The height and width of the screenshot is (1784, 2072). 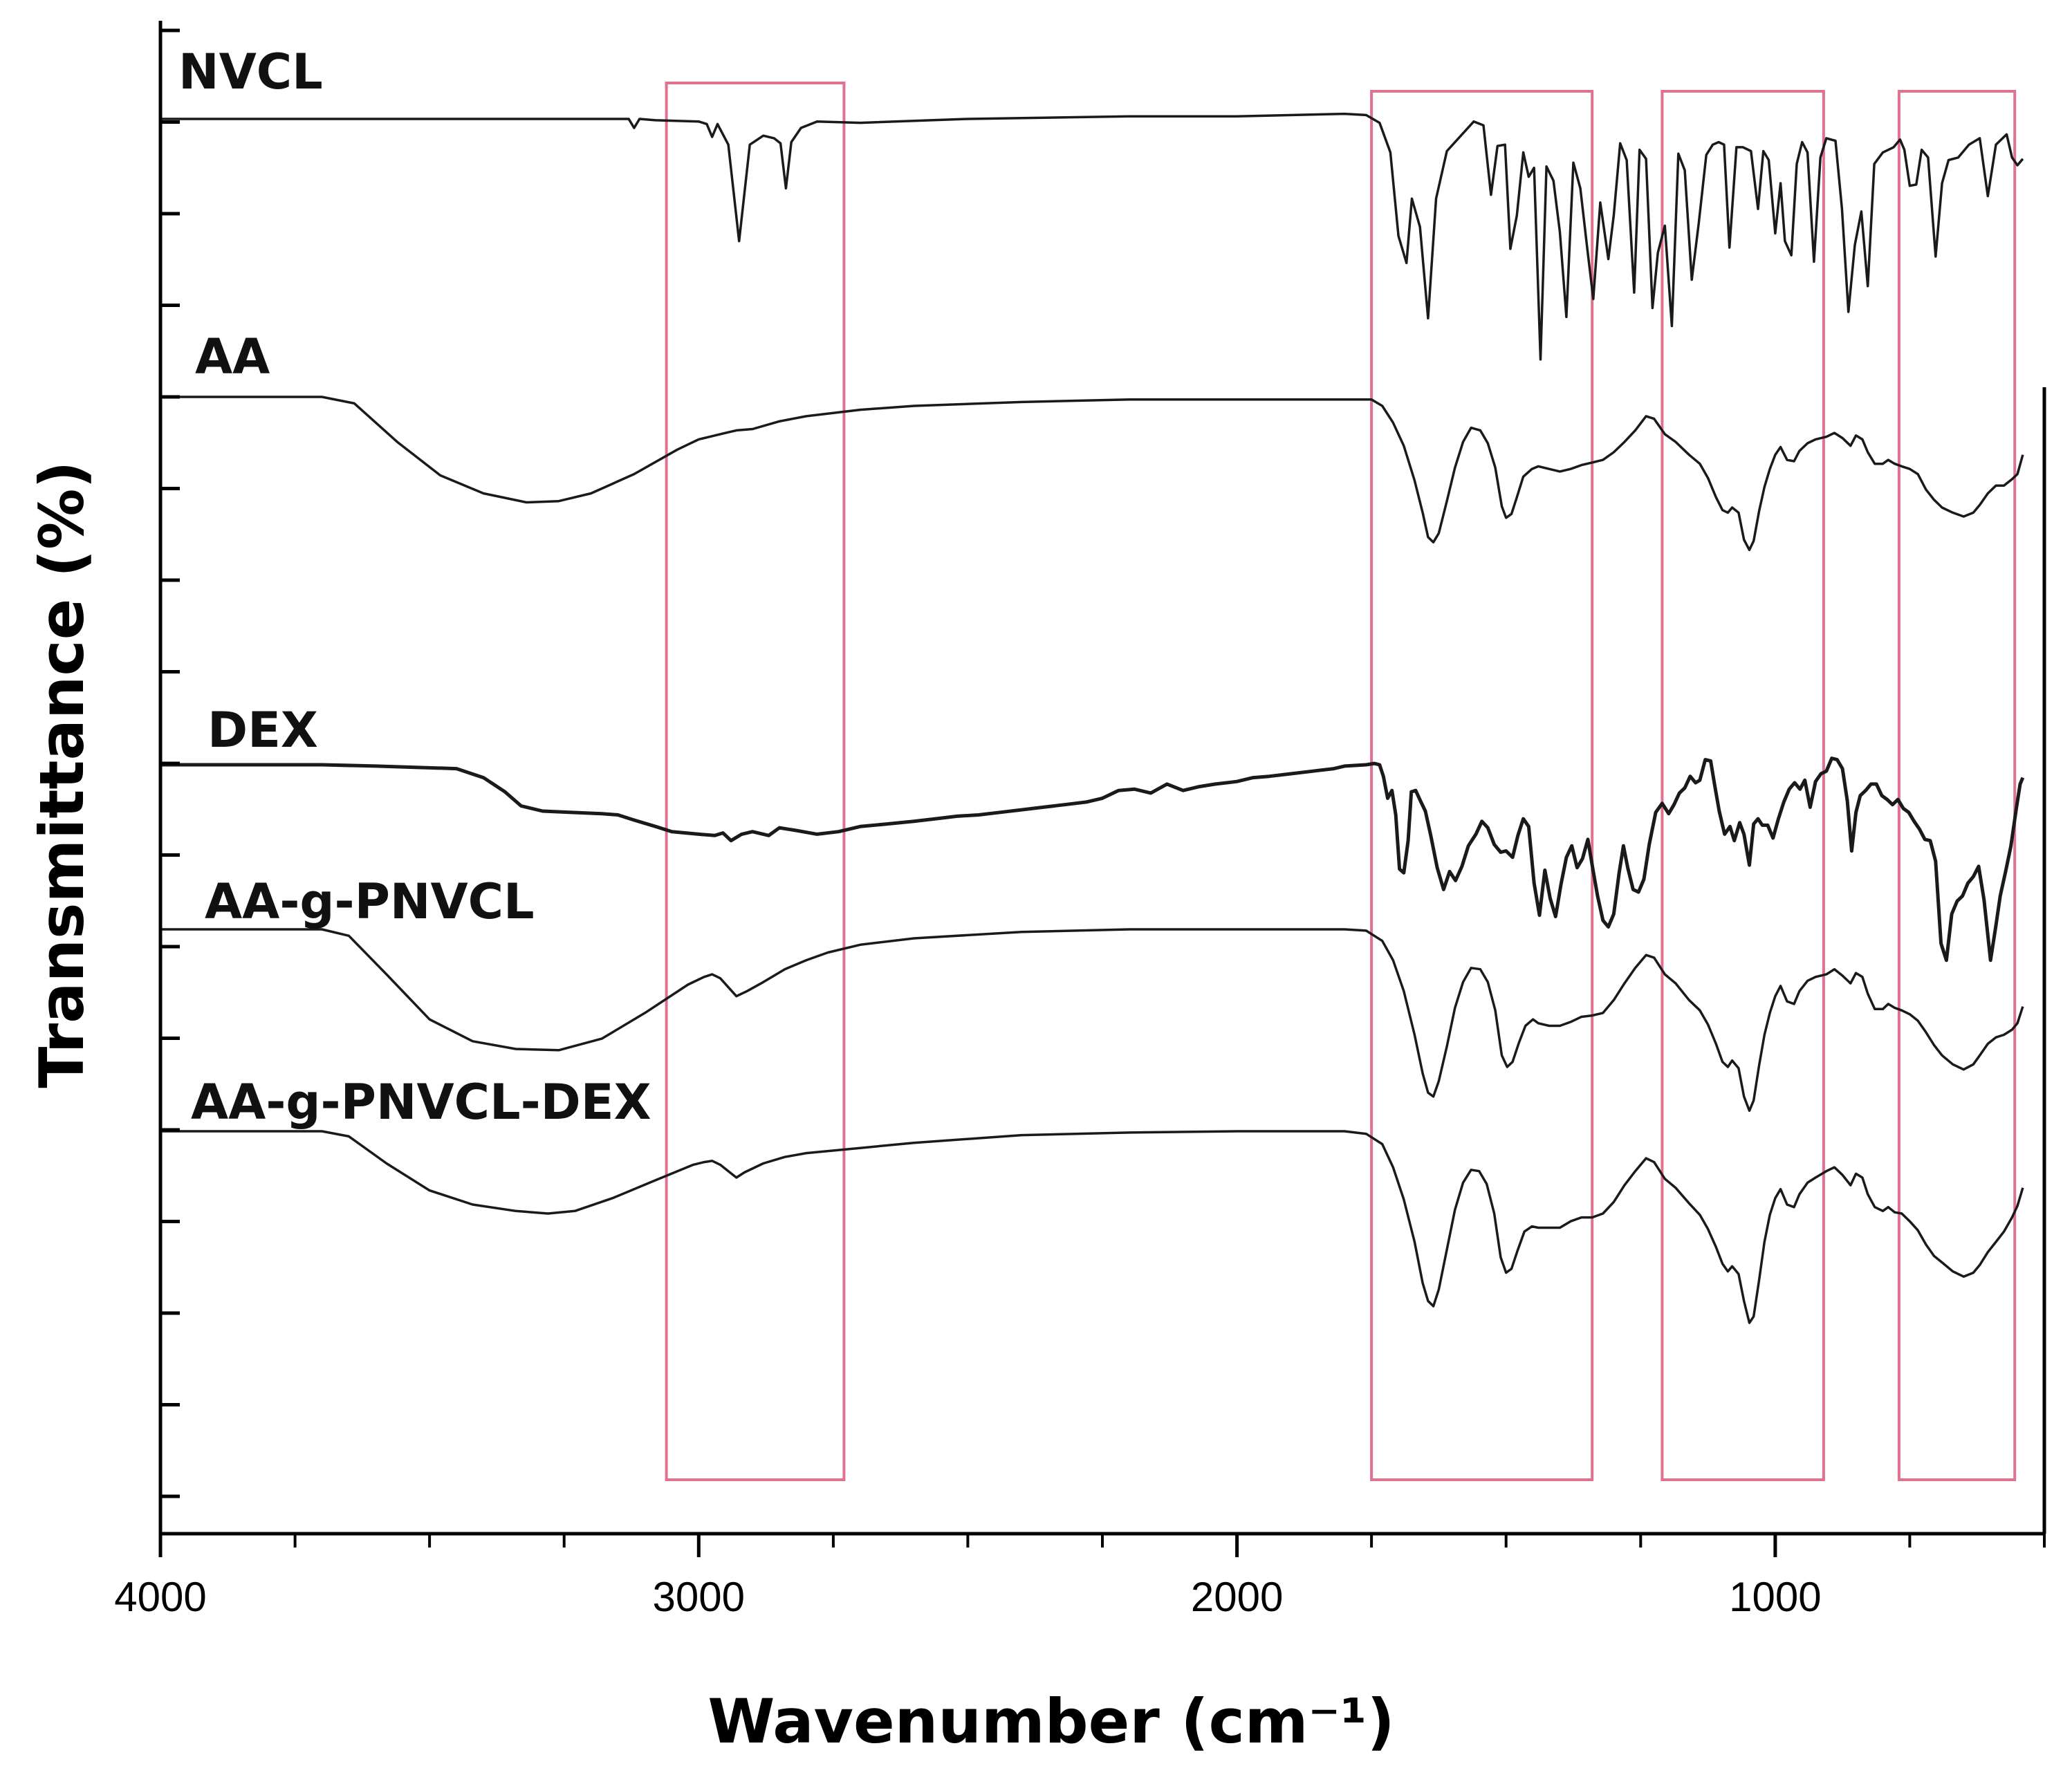 What do you see at coordinates (1050, 1721) in the screenshot?
I see `x-axis-title: Wavenumber (cm⁻¹)` at bounding box center [1050, 1721].